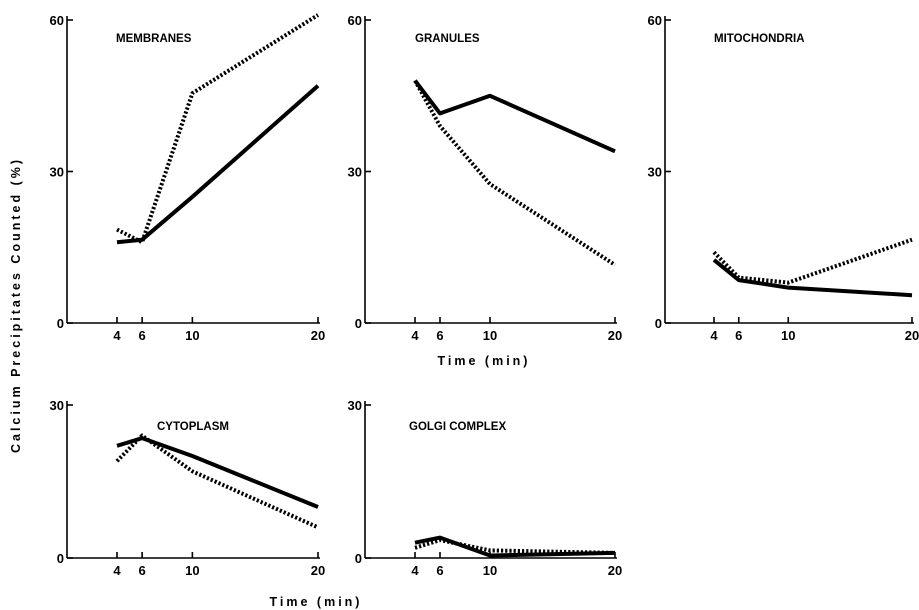 The image size is (919, 610). Describe the element at coordinates (358, 323) in the screenshot. I see `y-tick-label-granules-0: 0` at that location.